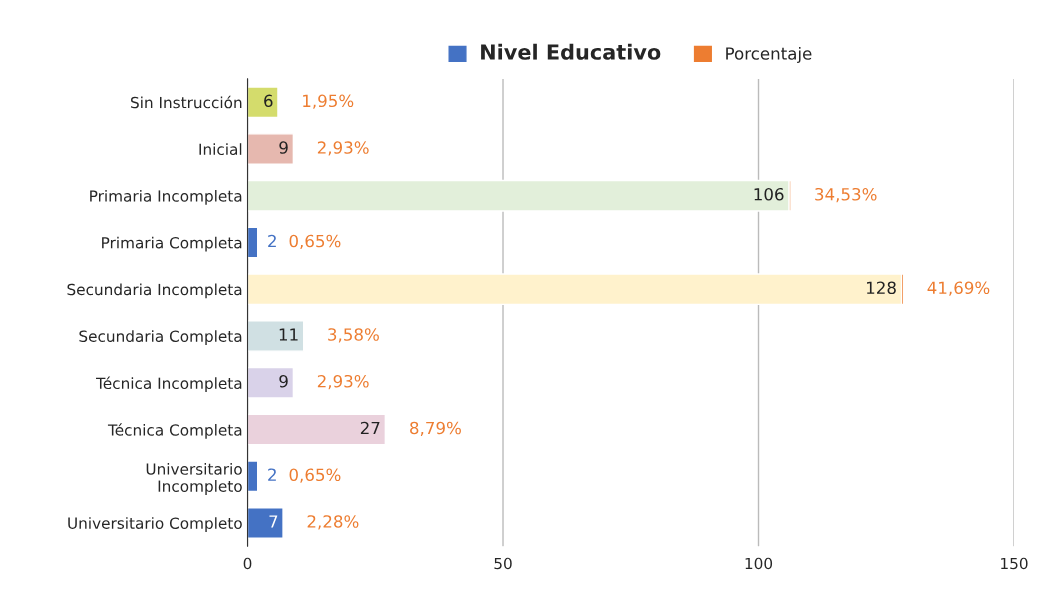 The image size is (1040, 607). I want to click on y-tick-label: Universitario Incompleto, so click(194, 478).